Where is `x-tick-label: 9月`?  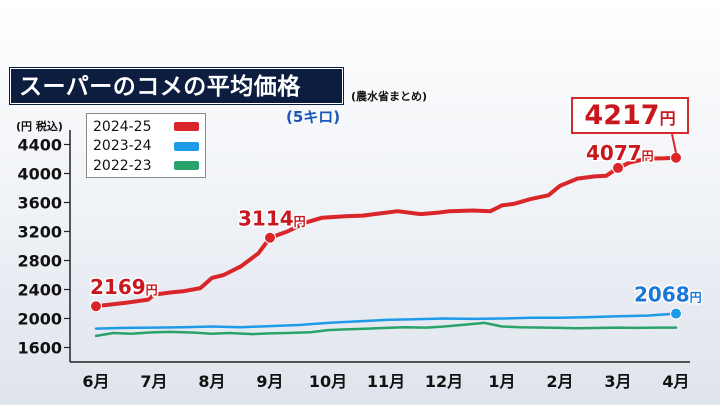
x-tick-label: 9月 is located at coordinates (269, 381).